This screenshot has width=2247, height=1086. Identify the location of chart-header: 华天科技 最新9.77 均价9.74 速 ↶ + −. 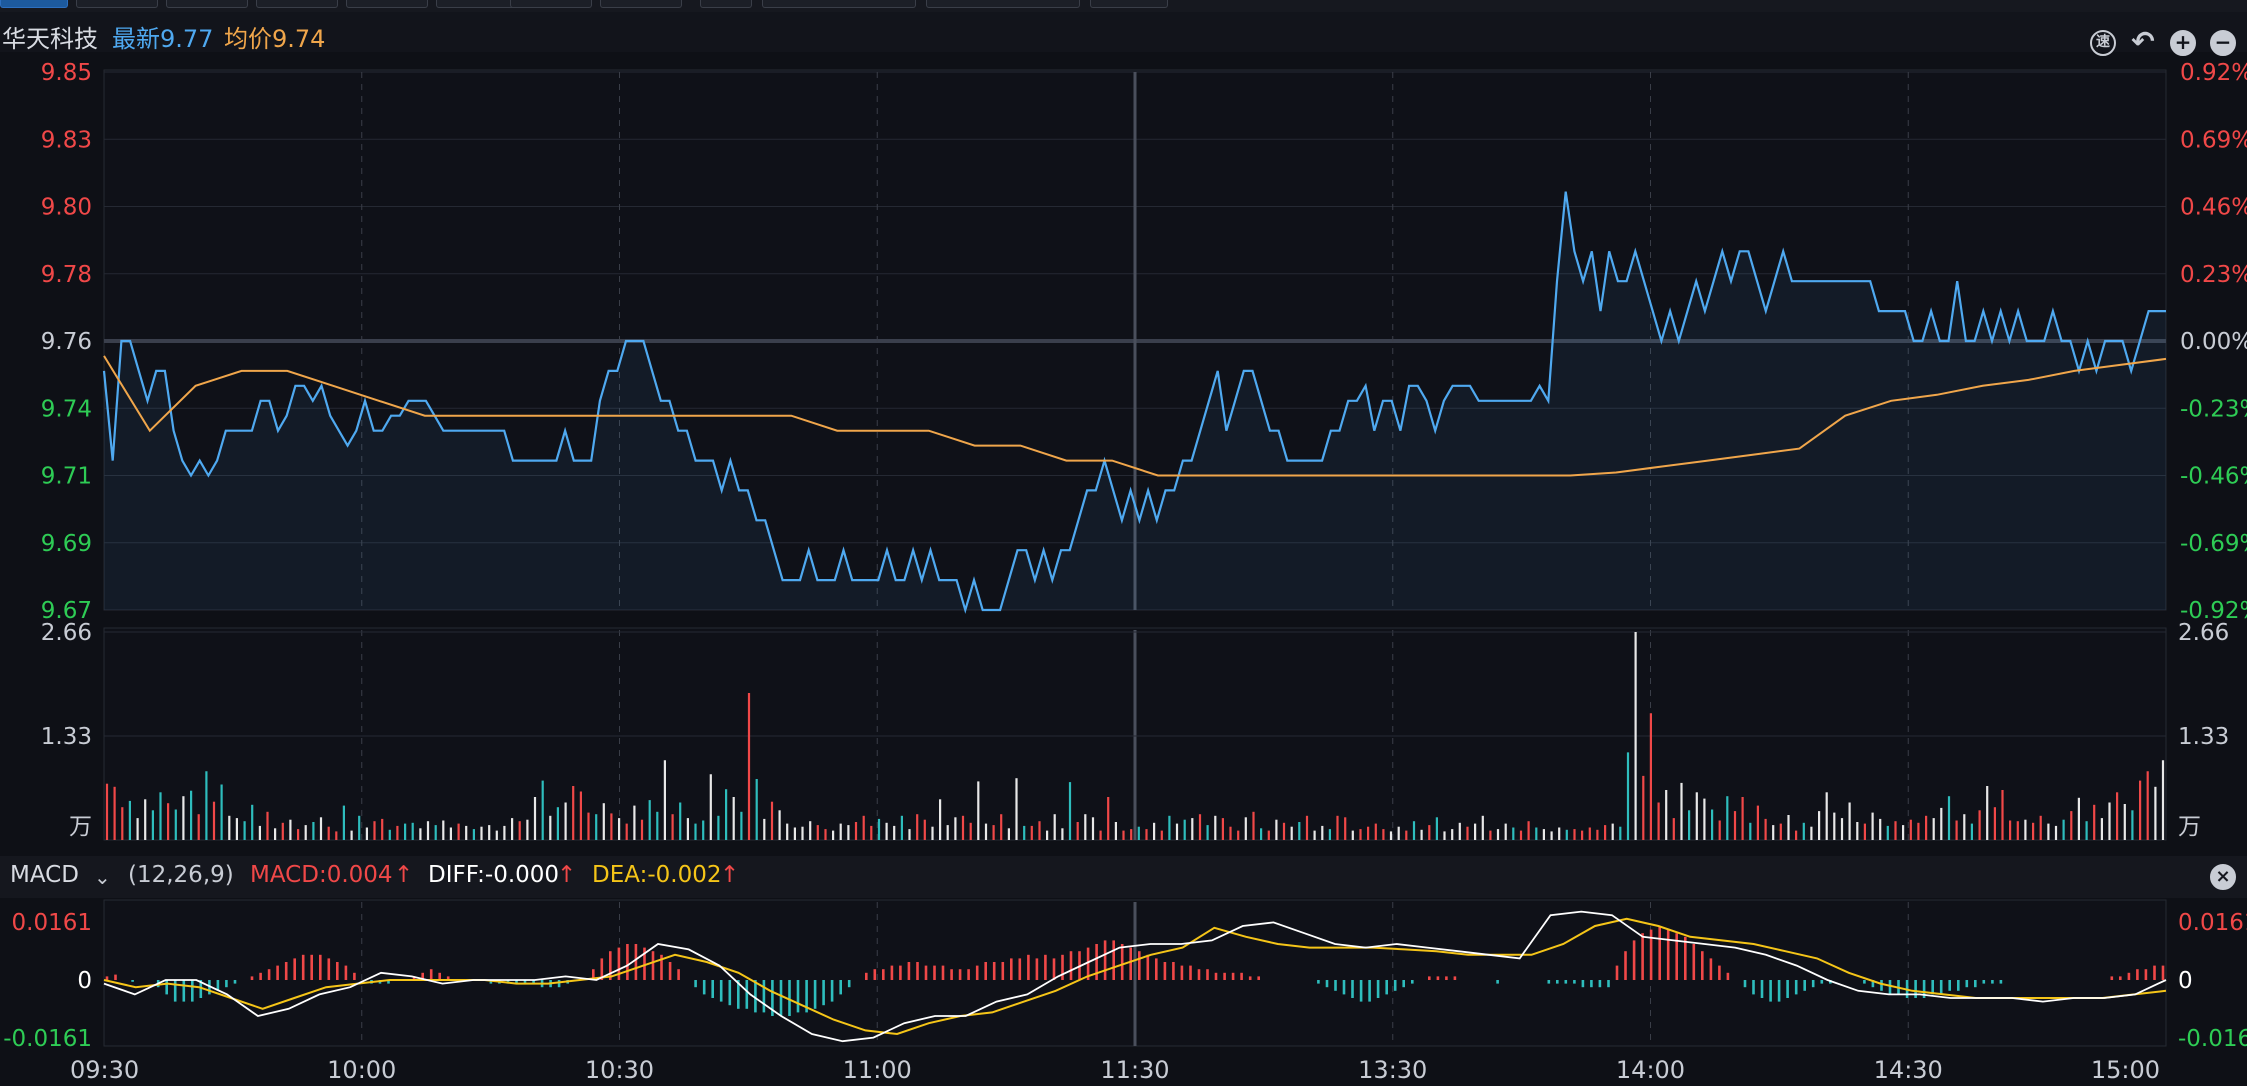
(1123, 34).